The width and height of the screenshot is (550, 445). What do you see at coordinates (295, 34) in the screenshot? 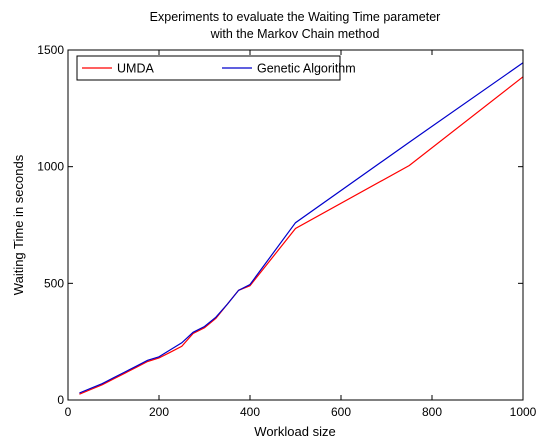
I see `chart-title-line-2: with the Markov Chain method` at bounding box center [295, 34].